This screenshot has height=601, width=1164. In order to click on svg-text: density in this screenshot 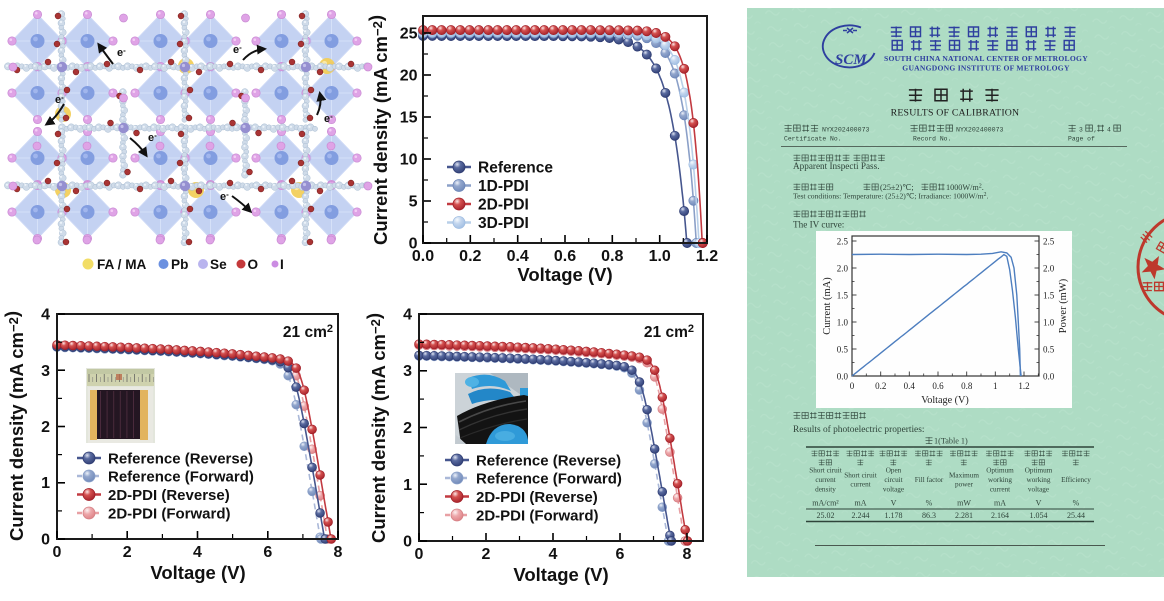, I will do `click(825, 489)`.